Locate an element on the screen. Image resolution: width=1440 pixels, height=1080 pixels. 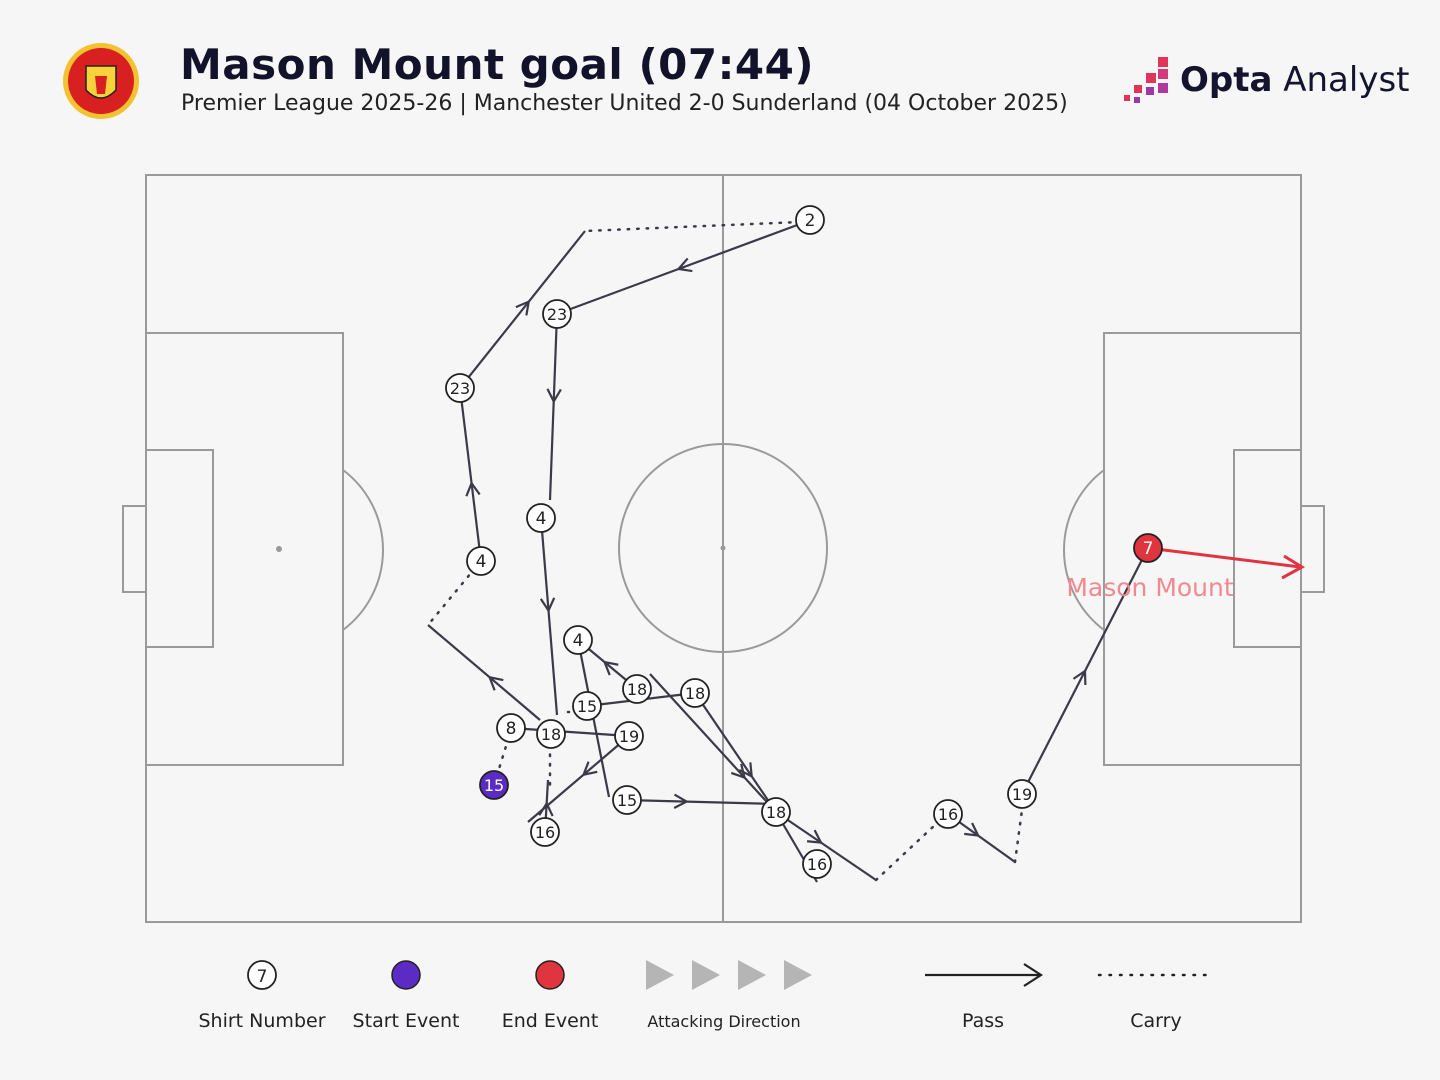
legend-pass: Pass is located at coordinates (983, 1021).